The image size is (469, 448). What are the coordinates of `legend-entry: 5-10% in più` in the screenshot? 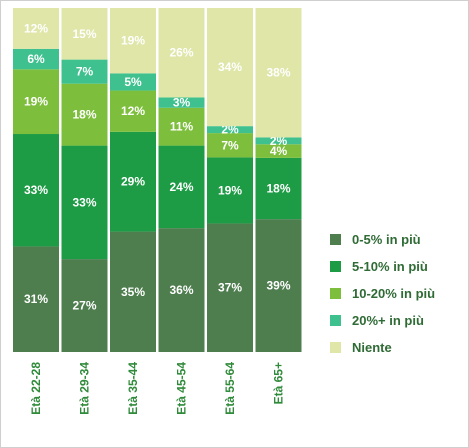 It's located at (390, 266).